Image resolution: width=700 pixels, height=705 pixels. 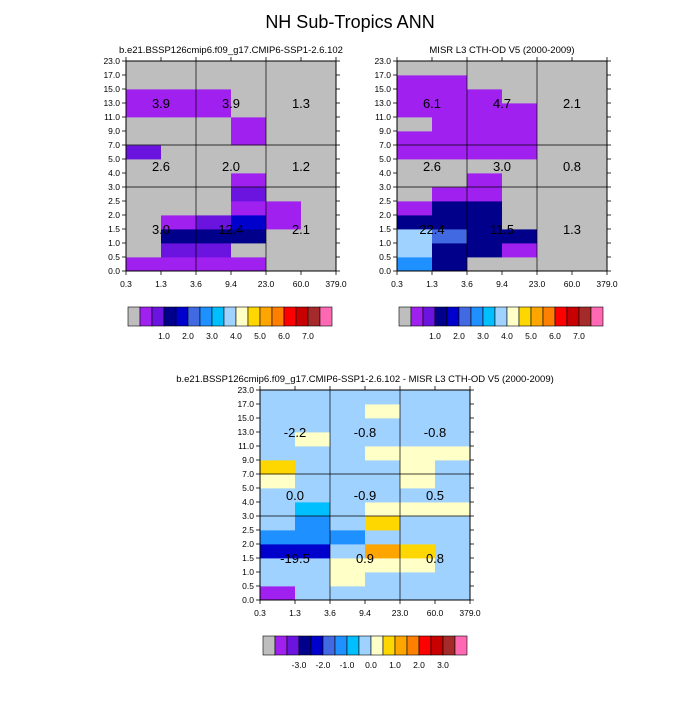 What do you see at coordinates (114, 159) in the screenshot?
I see `y-tick-label: 5.0` at bounding box center [114, 159].